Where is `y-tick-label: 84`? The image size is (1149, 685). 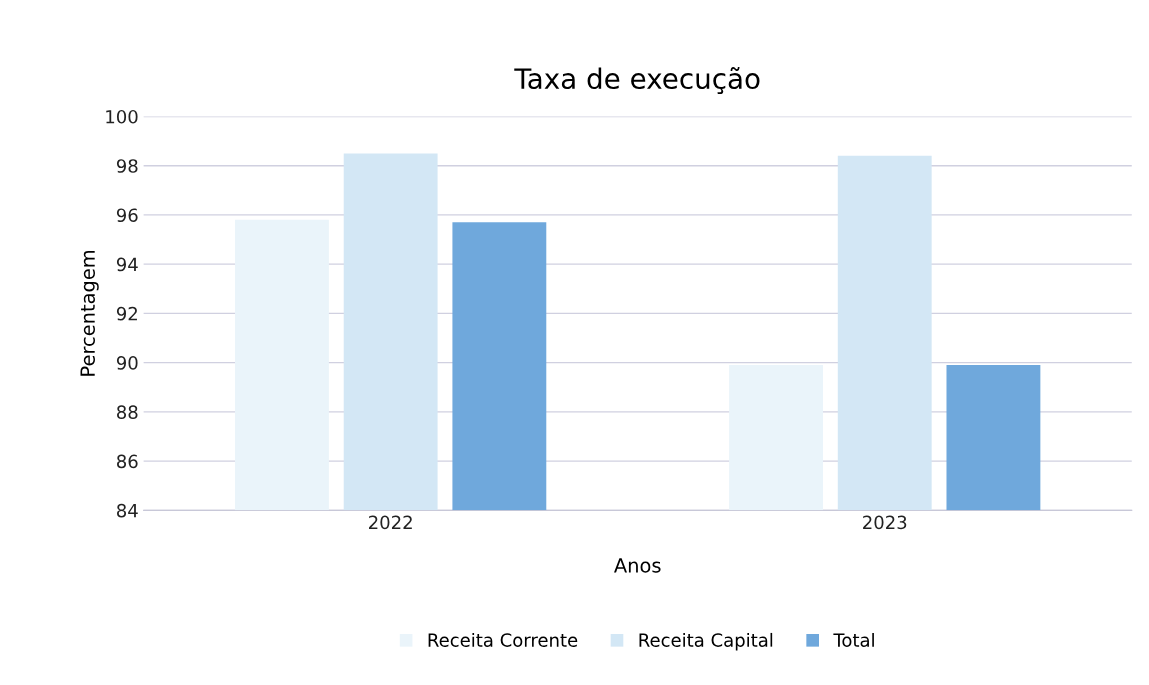
y-tick-label: 84 is located at coordinates (127, 510).